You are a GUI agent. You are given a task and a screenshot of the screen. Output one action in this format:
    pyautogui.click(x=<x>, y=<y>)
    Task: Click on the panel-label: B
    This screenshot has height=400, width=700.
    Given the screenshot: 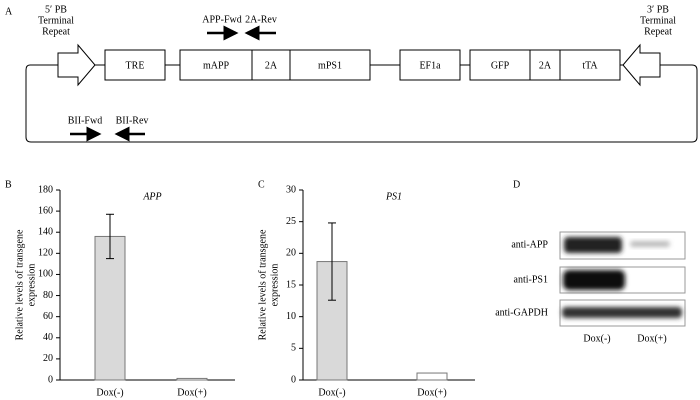 What is the action you would take?
    pyautogui.click(x=8, y=184)
    